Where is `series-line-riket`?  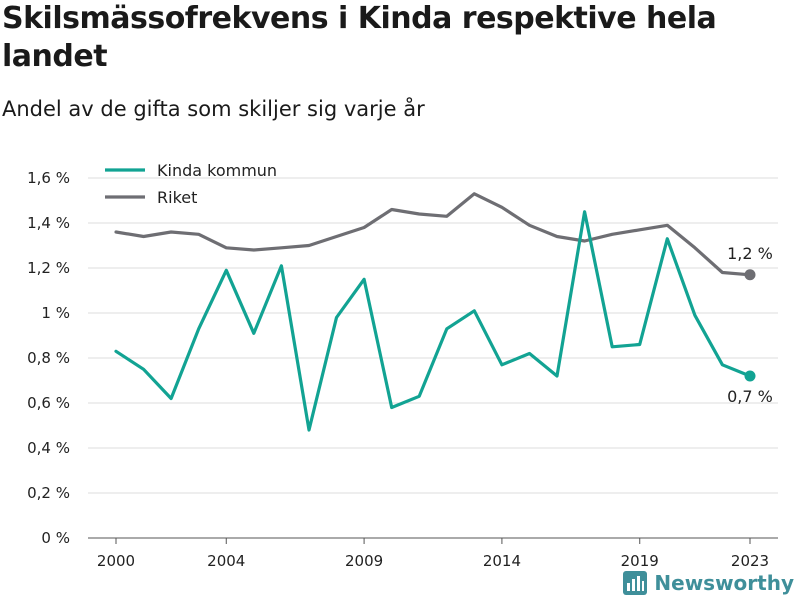 series-line-riket is located at coordinates (433, 234).